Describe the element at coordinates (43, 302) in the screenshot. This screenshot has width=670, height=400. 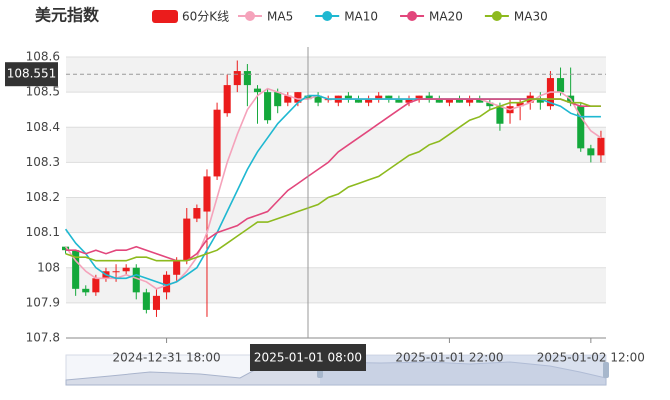
I see `y-tick-label: 107.9` at that location.